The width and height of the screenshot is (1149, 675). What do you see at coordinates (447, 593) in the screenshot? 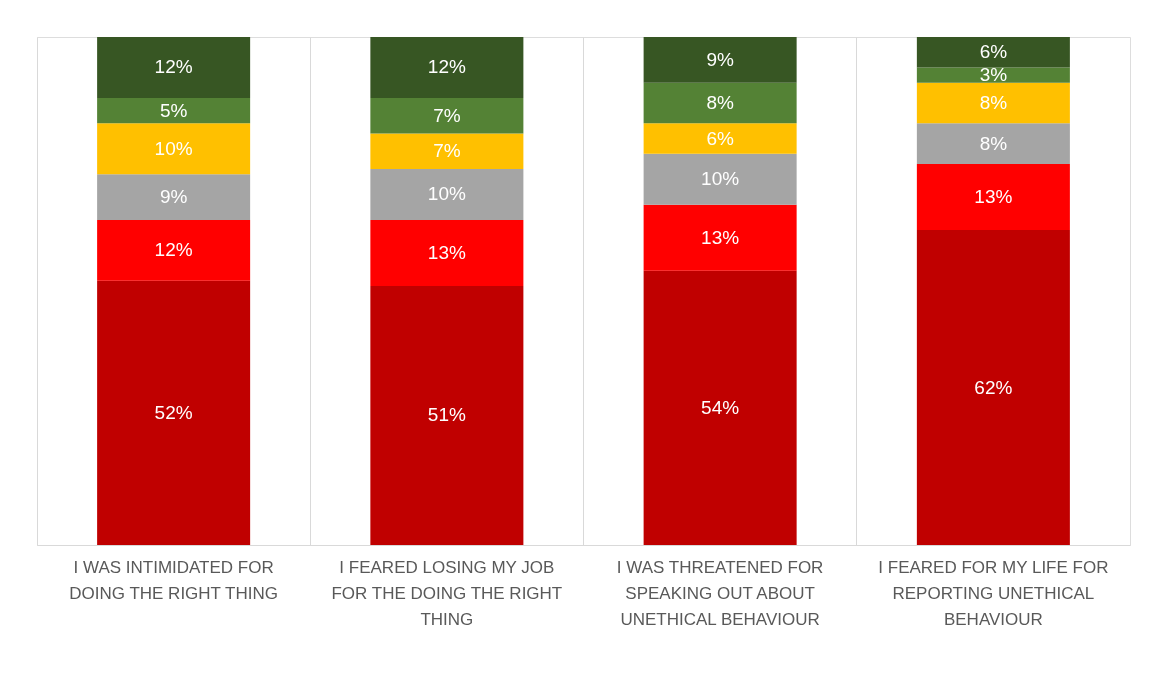
I see `x-tick-label: I FEARED LOSING MY JOB FOR THE DOING THE RIGHT THING` at bounding box center [447, 593].